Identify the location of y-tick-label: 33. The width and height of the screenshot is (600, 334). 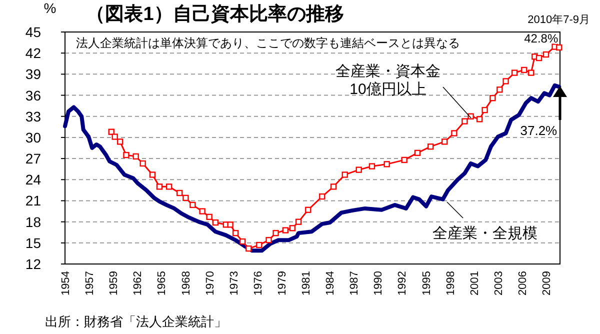
(33, 116).